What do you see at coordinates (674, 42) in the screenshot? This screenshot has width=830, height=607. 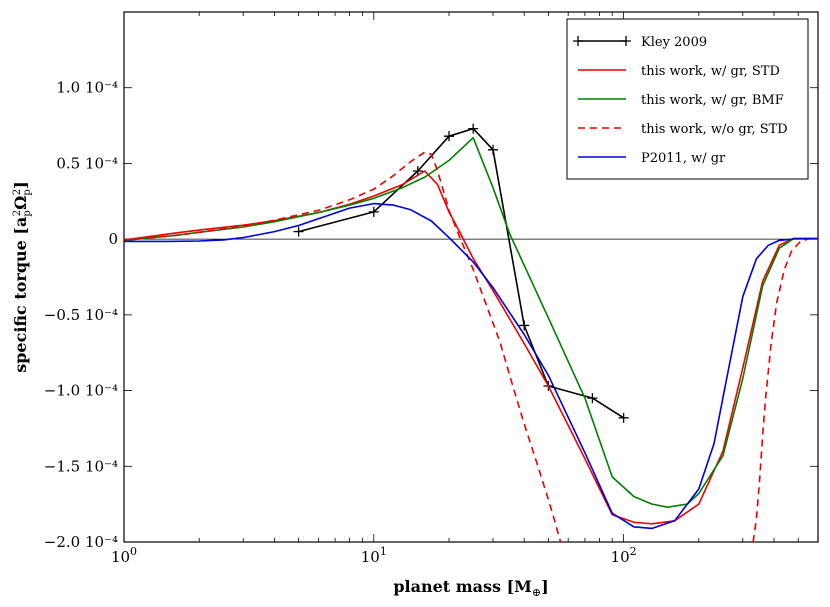 I see `legend-label: Kley 2009` at bounding box center [674, 42].